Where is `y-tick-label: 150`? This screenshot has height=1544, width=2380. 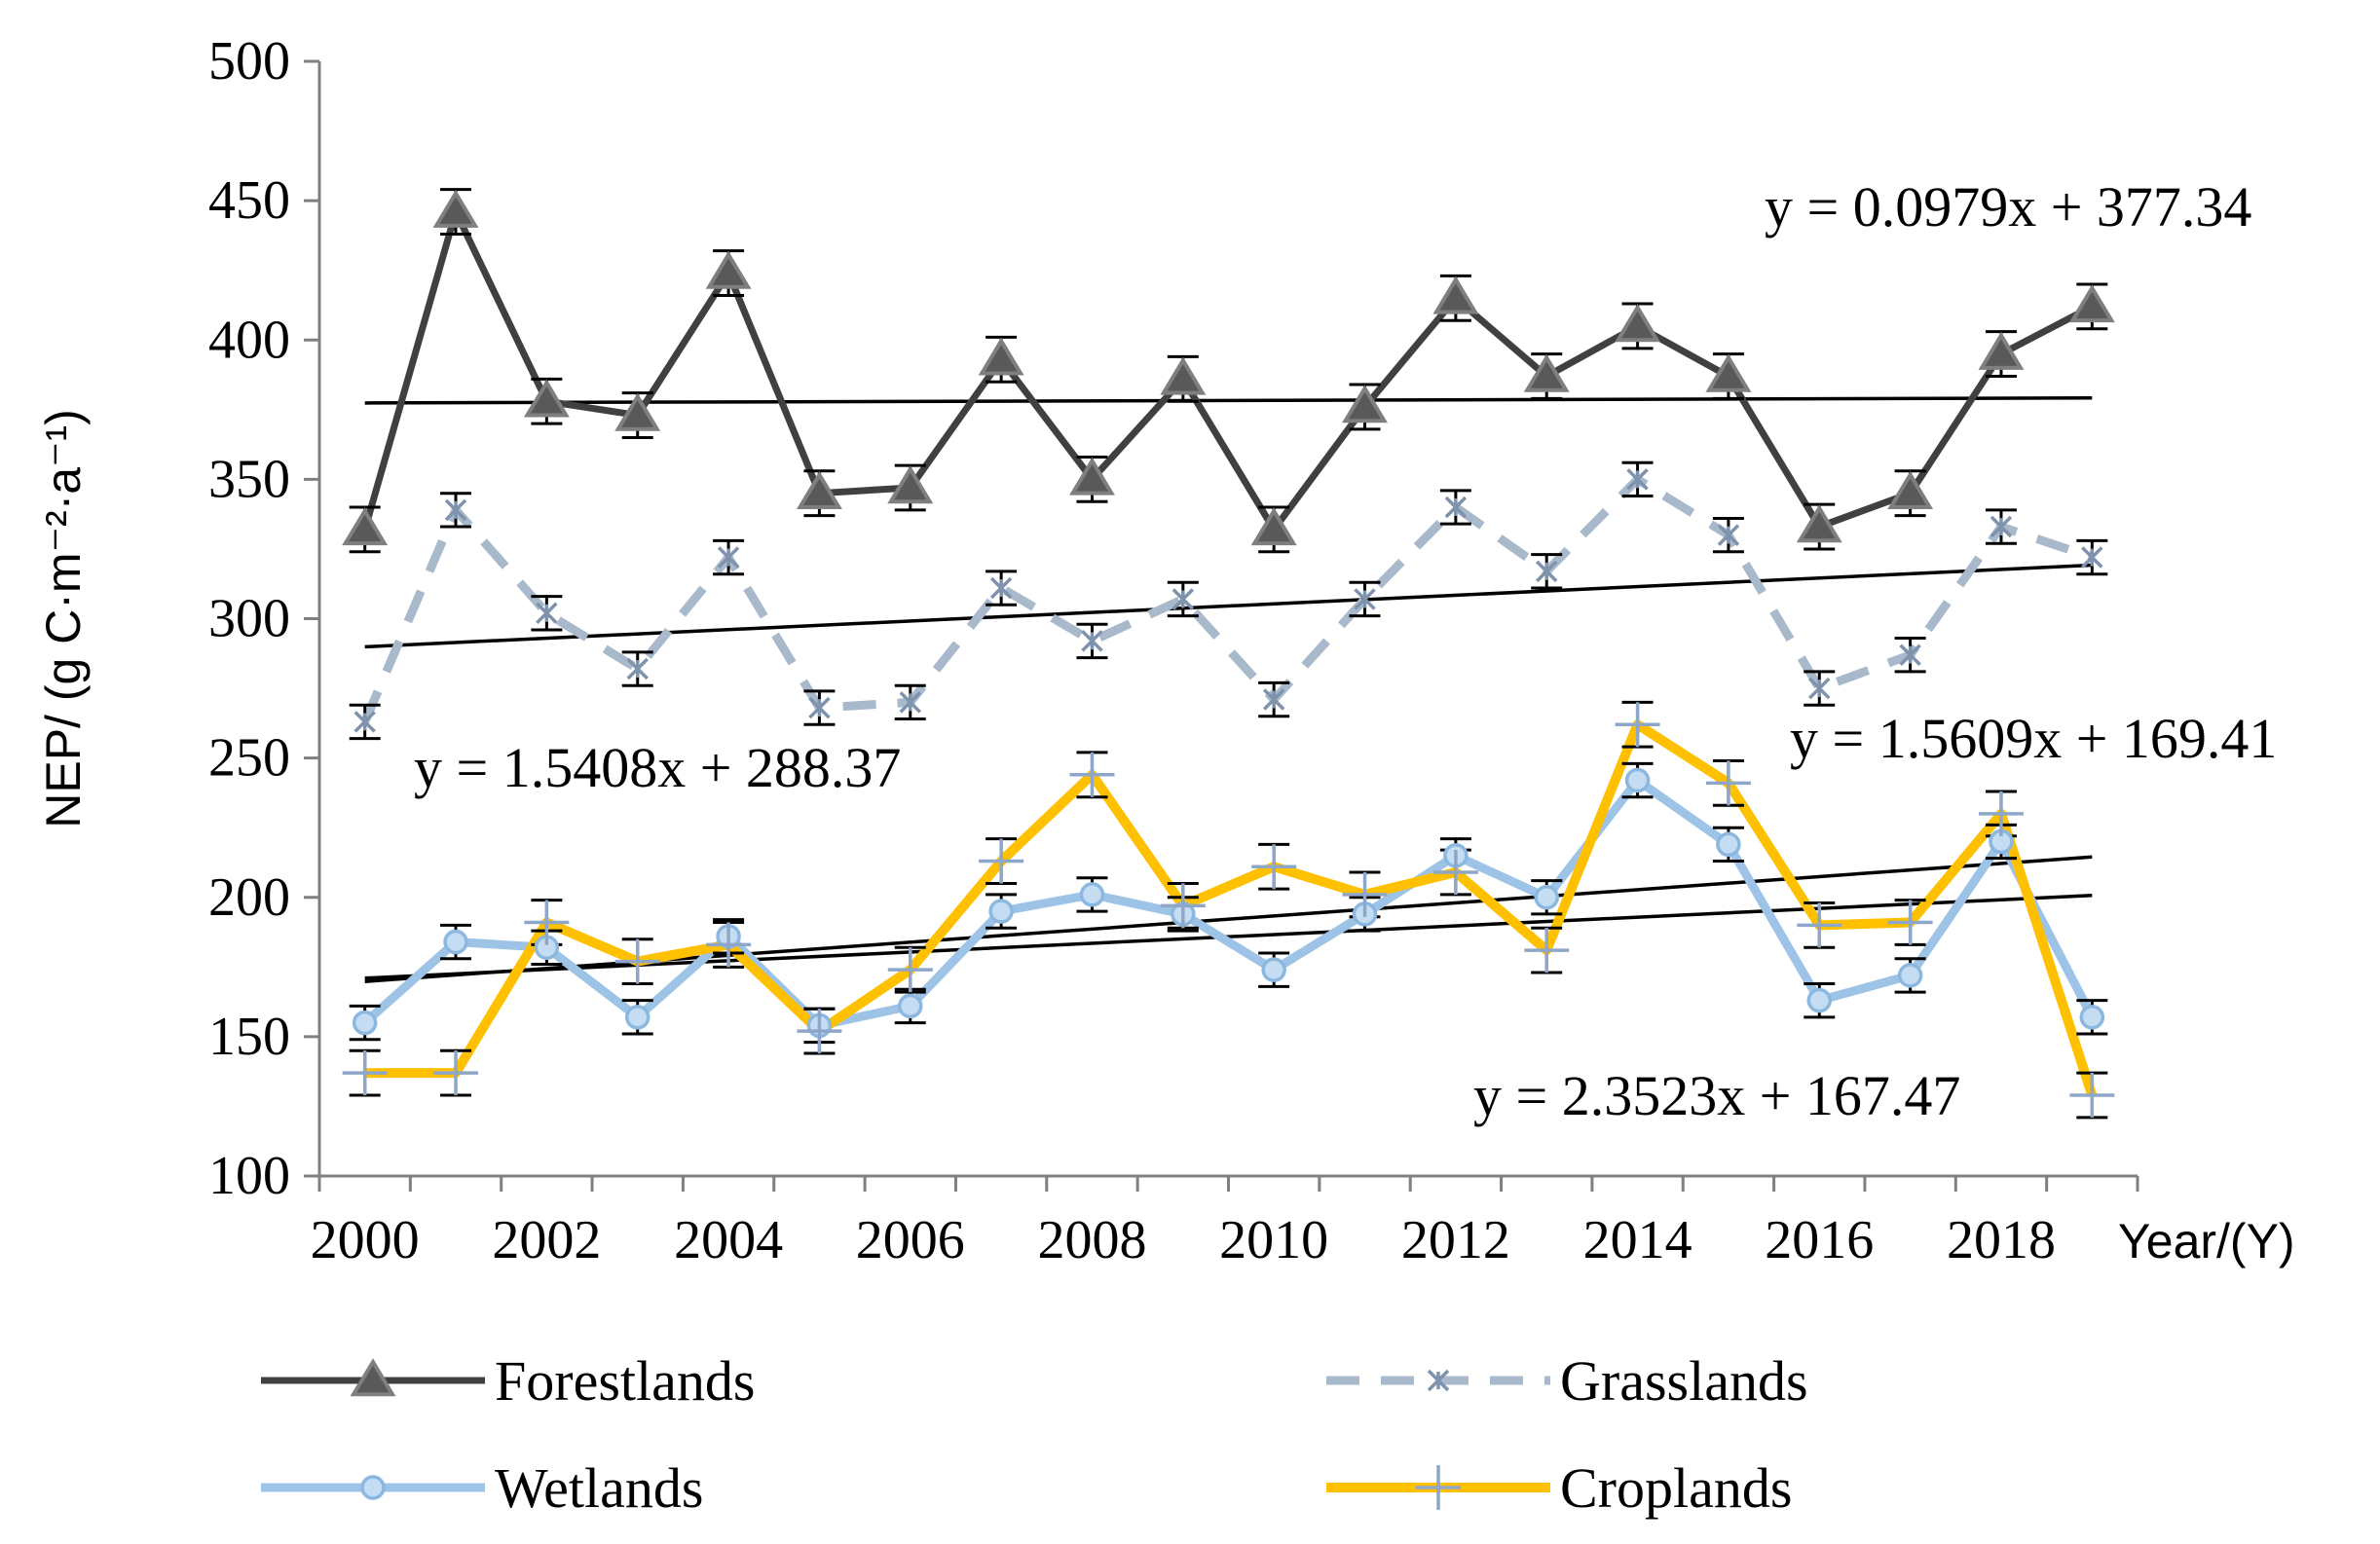
y-tick-label: 150 is located at coordinates (249, 1037).